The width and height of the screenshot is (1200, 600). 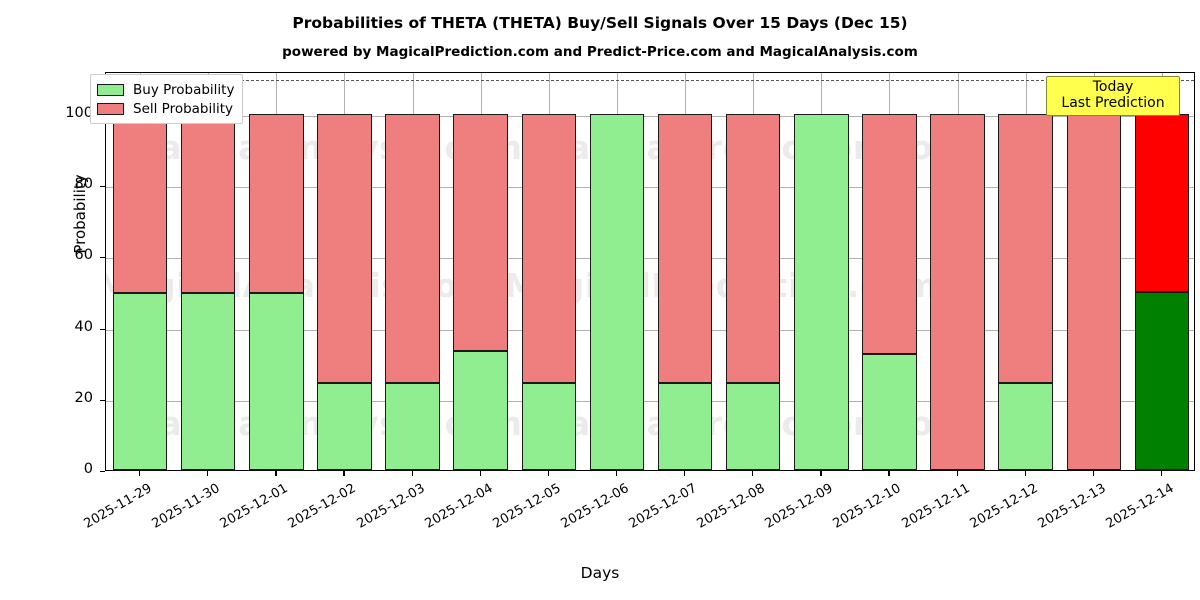 I want to click on legend-swatch-sell, so click(x=110, y=108).